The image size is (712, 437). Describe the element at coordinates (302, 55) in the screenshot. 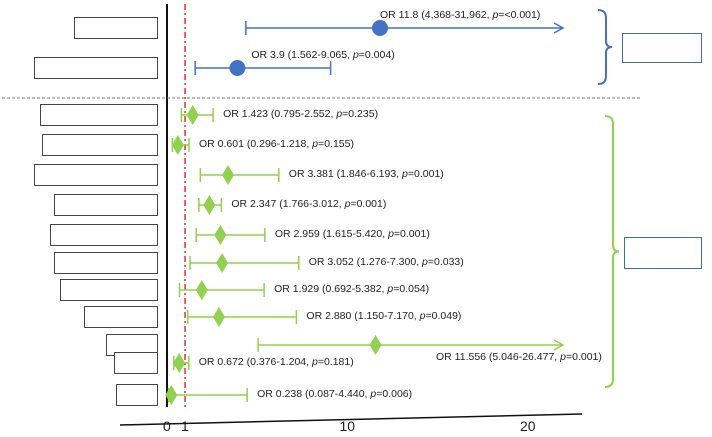

I see `or-annotation-prefix: OR 3.9 (1.562-9.065,` at that location.